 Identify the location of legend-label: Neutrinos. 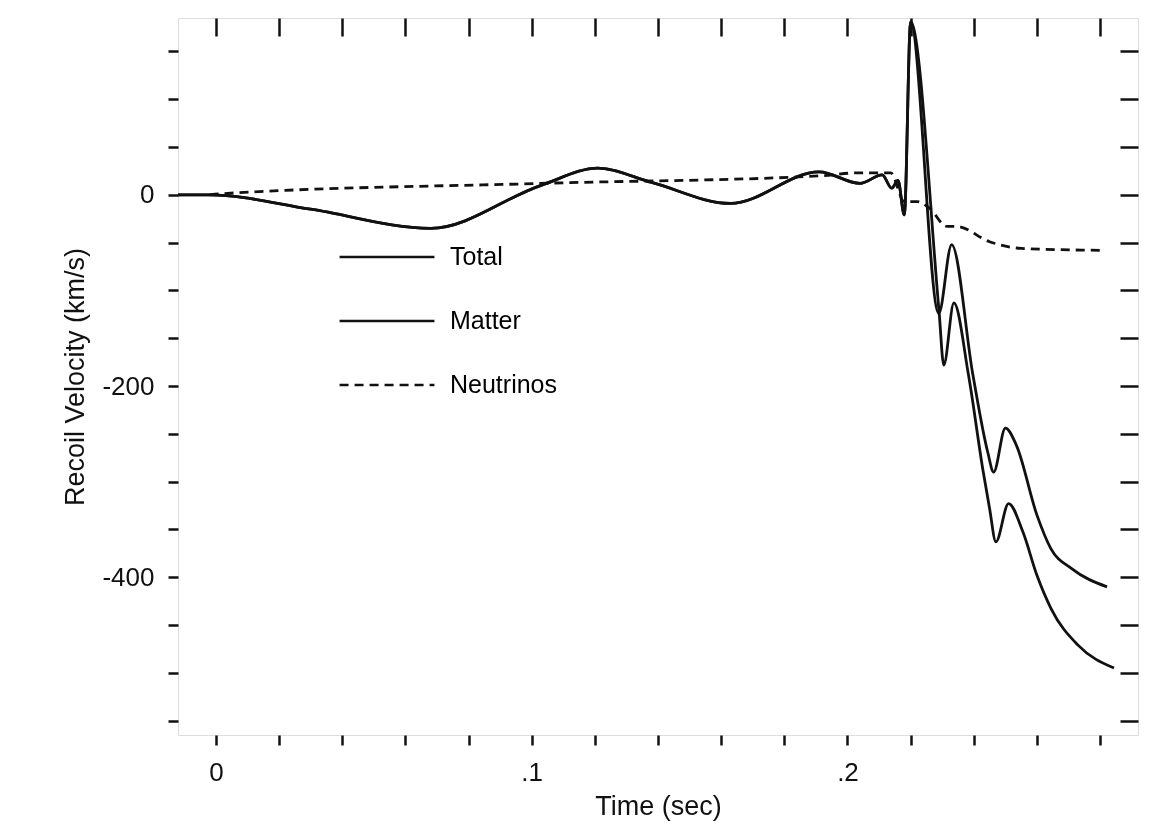
(503, 384).